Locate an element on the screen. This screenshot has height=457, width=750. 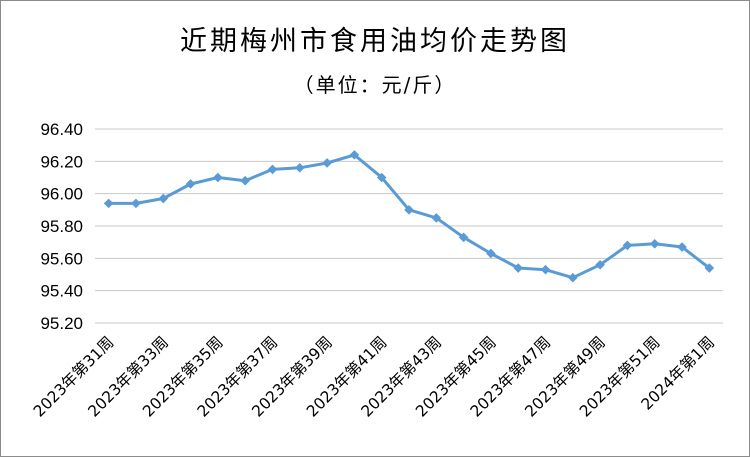
y-tick-label: 96.20 is located at coordinates (61, 161).